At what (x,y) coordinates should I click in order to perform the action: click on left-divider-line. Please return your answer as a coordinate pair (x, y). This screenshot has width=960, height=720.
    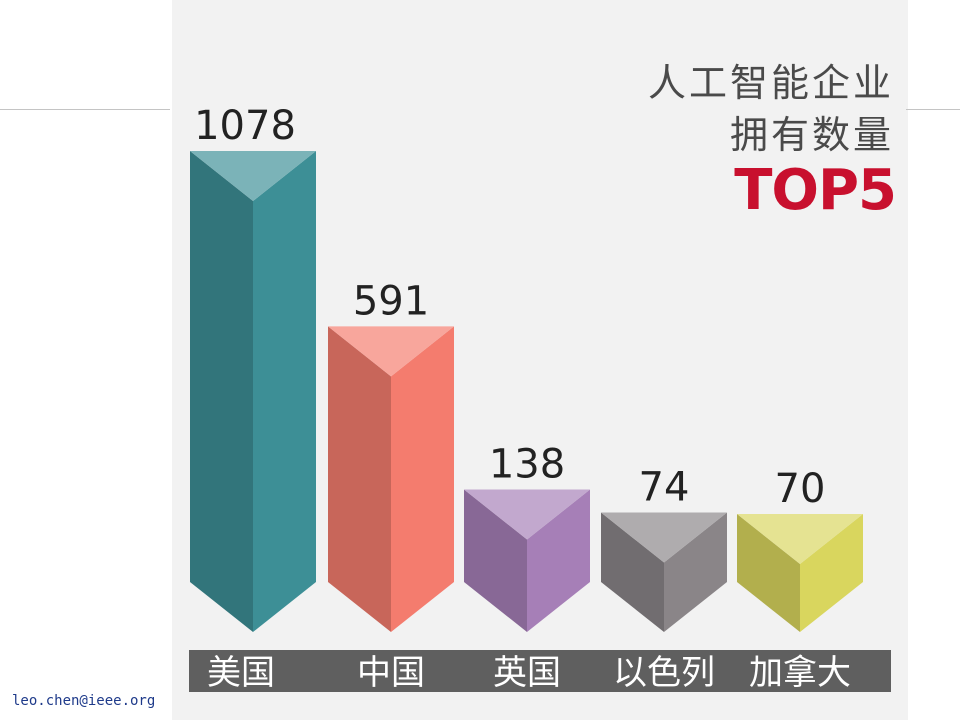
    Looking at the image, I should click on (85, 109).